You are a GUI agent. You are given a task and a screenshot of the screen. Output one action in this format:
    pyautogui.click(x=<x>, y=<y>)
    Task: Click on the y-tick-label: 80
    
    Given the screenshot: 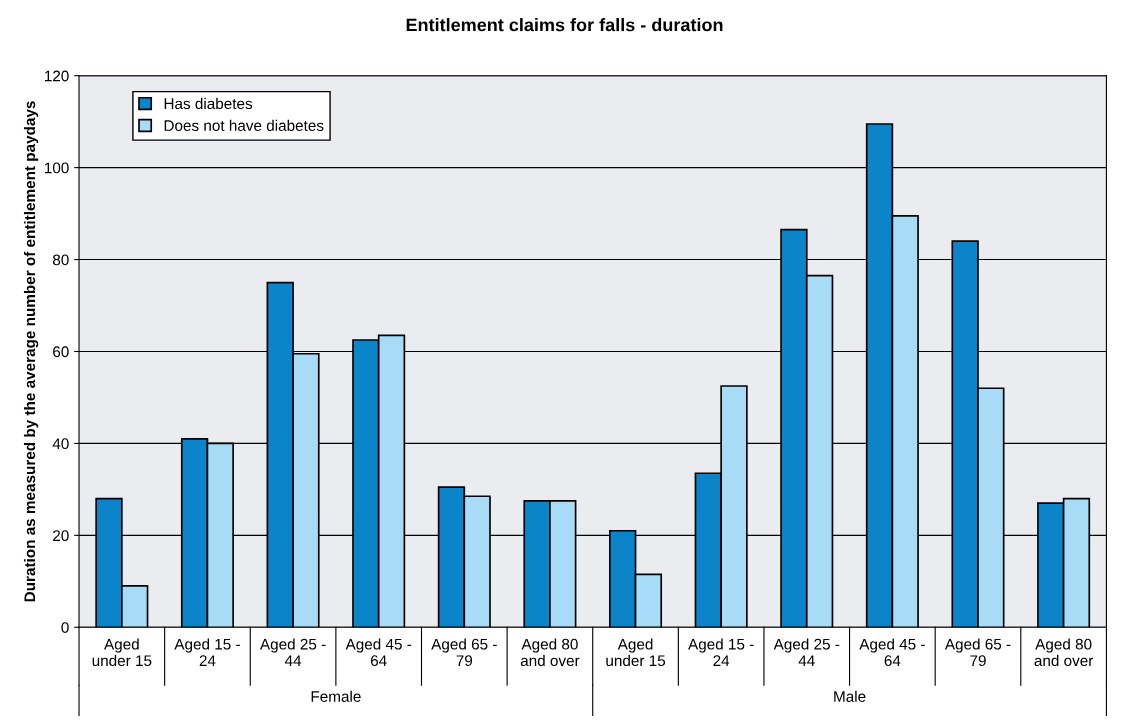 What is the action you would take?
    pyautogui.click(x=60, y=260)
    